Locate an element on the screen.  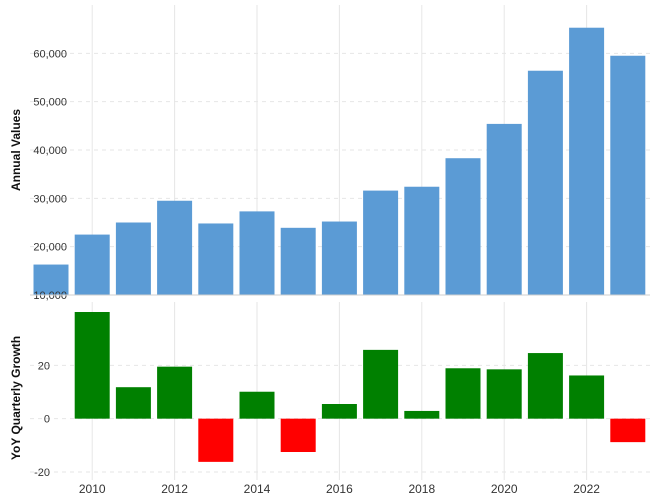
x-tick-label-2020: 2020 is located at coordinates (504, 489).